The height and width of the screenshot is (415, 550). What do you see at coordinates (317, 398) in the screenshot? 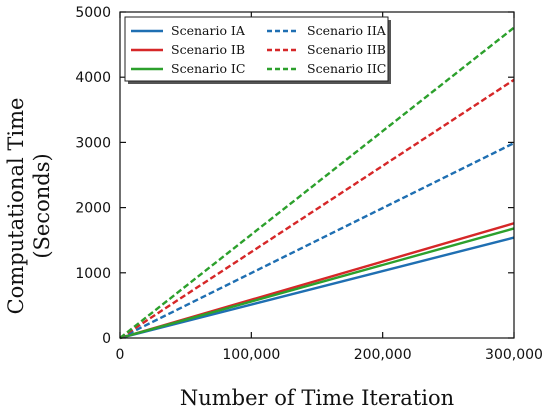
I see `x-axis-title: Number of Time Iteration` at bounding box center [317, 398].